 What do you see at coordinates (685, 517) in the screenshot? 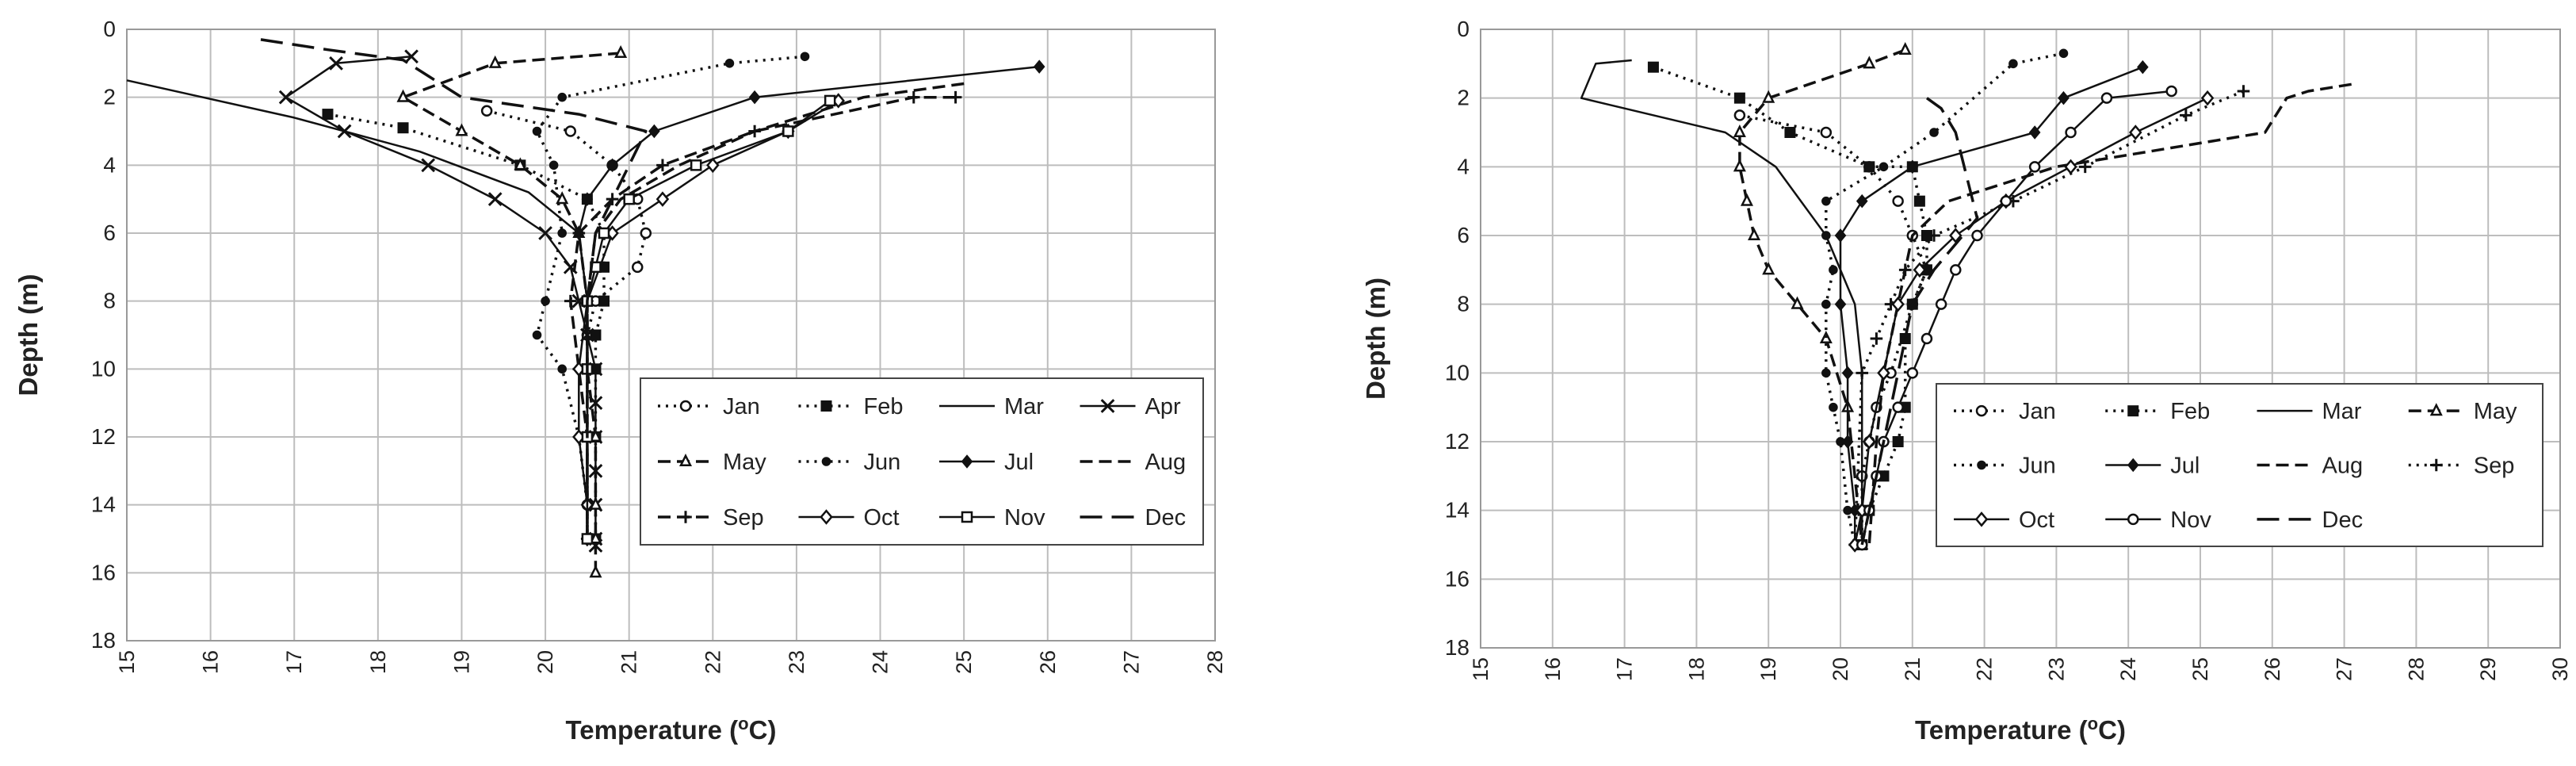
I see `legend-marker-sep` at bounding box center [685, 517].